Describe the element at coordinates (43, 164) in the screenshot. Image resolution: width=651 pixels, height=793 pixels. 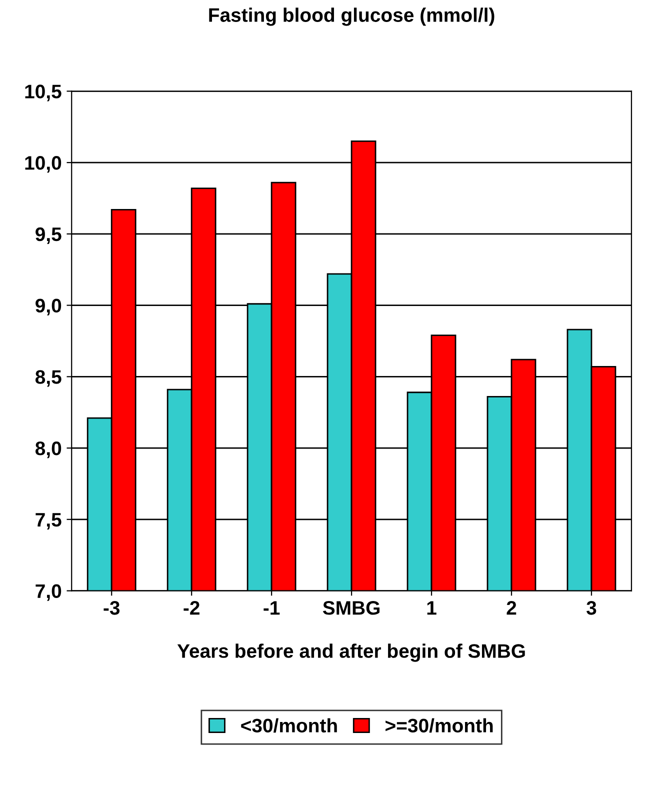
I see `y-tick-label: 10,0` at that location.